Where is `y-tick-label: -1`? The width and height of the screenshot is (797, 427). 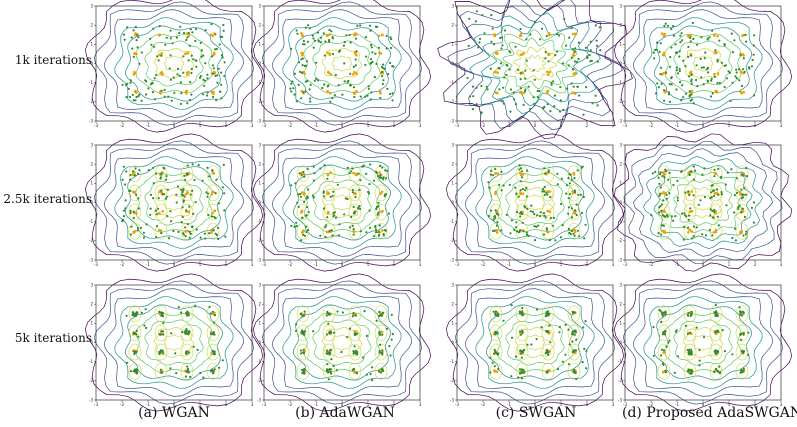
y-tick-label: -1 is located at coordinates (259, 82).